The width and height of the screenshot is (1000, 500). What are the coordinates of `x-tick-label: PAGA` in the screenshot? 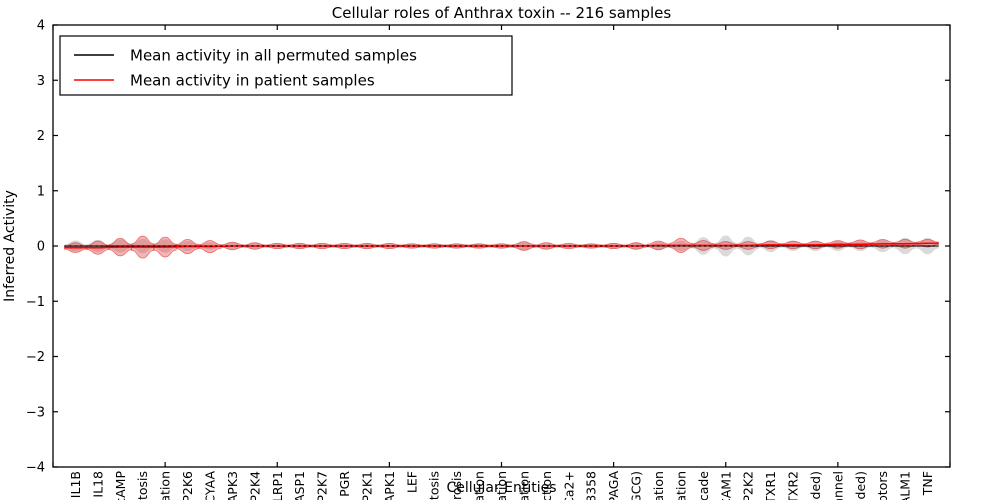 It's located at (613, 485).